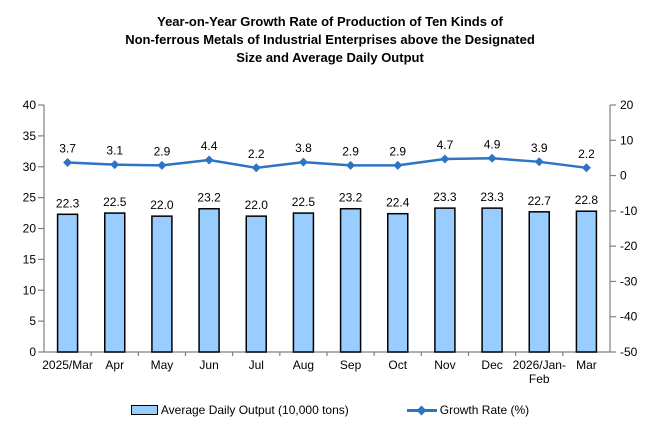 The width and height of the screenshot is (660, 440). Describe the element at coordinates (68, 203) in the screenshot. I see `bar-value-label: 22.3` at that location.